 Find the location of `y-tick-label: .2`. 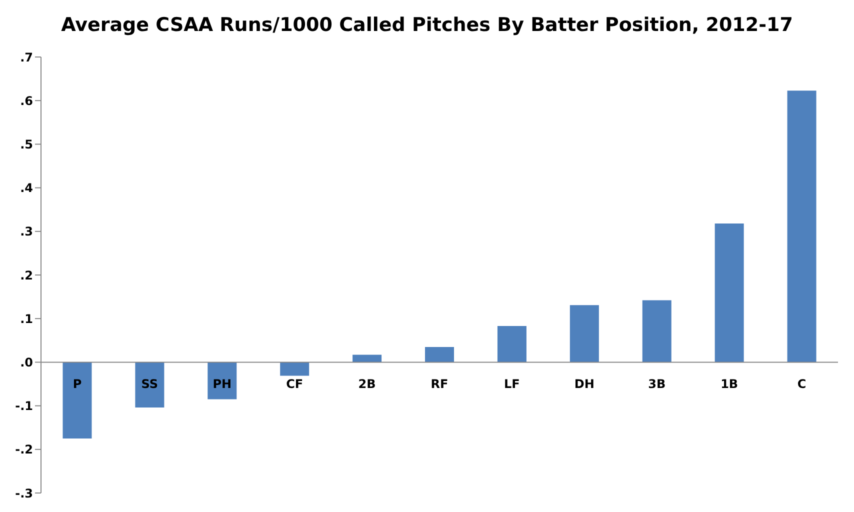

y-tick-label: .2 is located at coordinates (26, 275).